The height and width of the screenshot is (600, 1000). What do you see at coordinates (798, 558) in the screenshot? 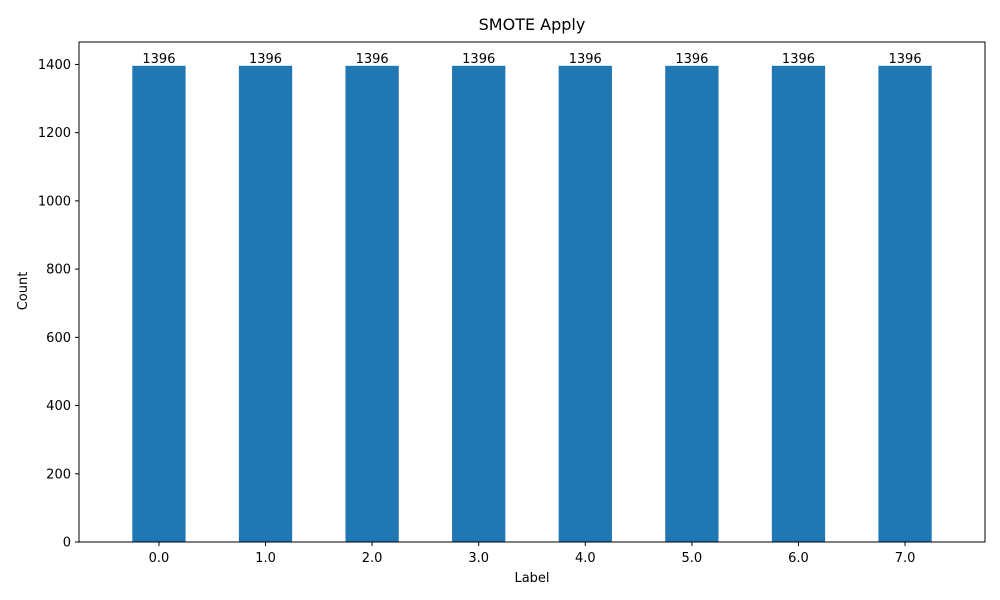
I see `x-tick-label: 6.0` at bounding box center [798, 558].